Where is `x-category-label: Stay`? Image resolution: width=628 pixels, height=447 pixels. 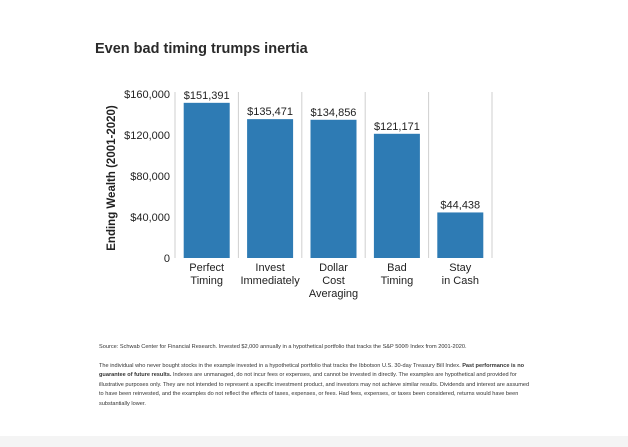 x-category-label: Stay is located at coordinates (460, 268).